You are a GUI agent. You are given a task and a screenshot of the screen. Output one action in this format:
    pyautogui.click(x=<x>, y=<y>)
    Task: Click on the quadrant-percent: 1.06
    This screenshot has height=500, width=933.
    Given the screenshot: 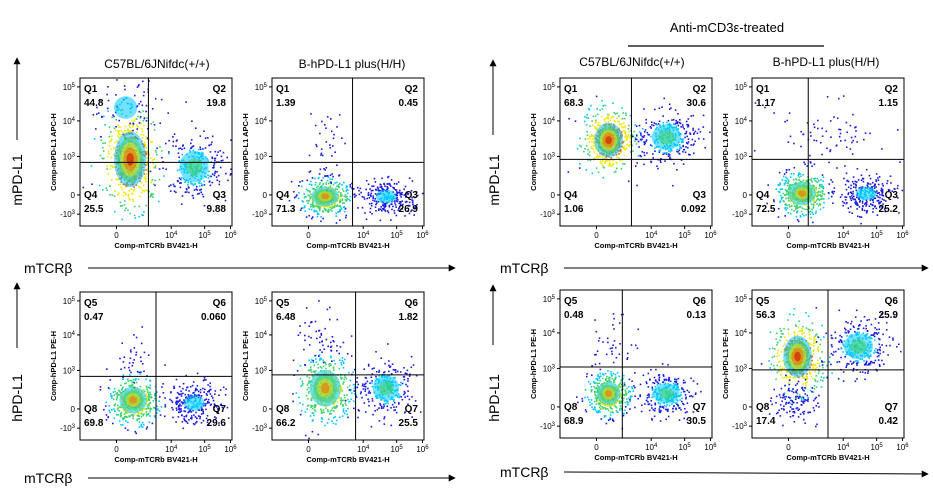 What is the action you would take?
    pyautogui.click(x=574, y=209)
    